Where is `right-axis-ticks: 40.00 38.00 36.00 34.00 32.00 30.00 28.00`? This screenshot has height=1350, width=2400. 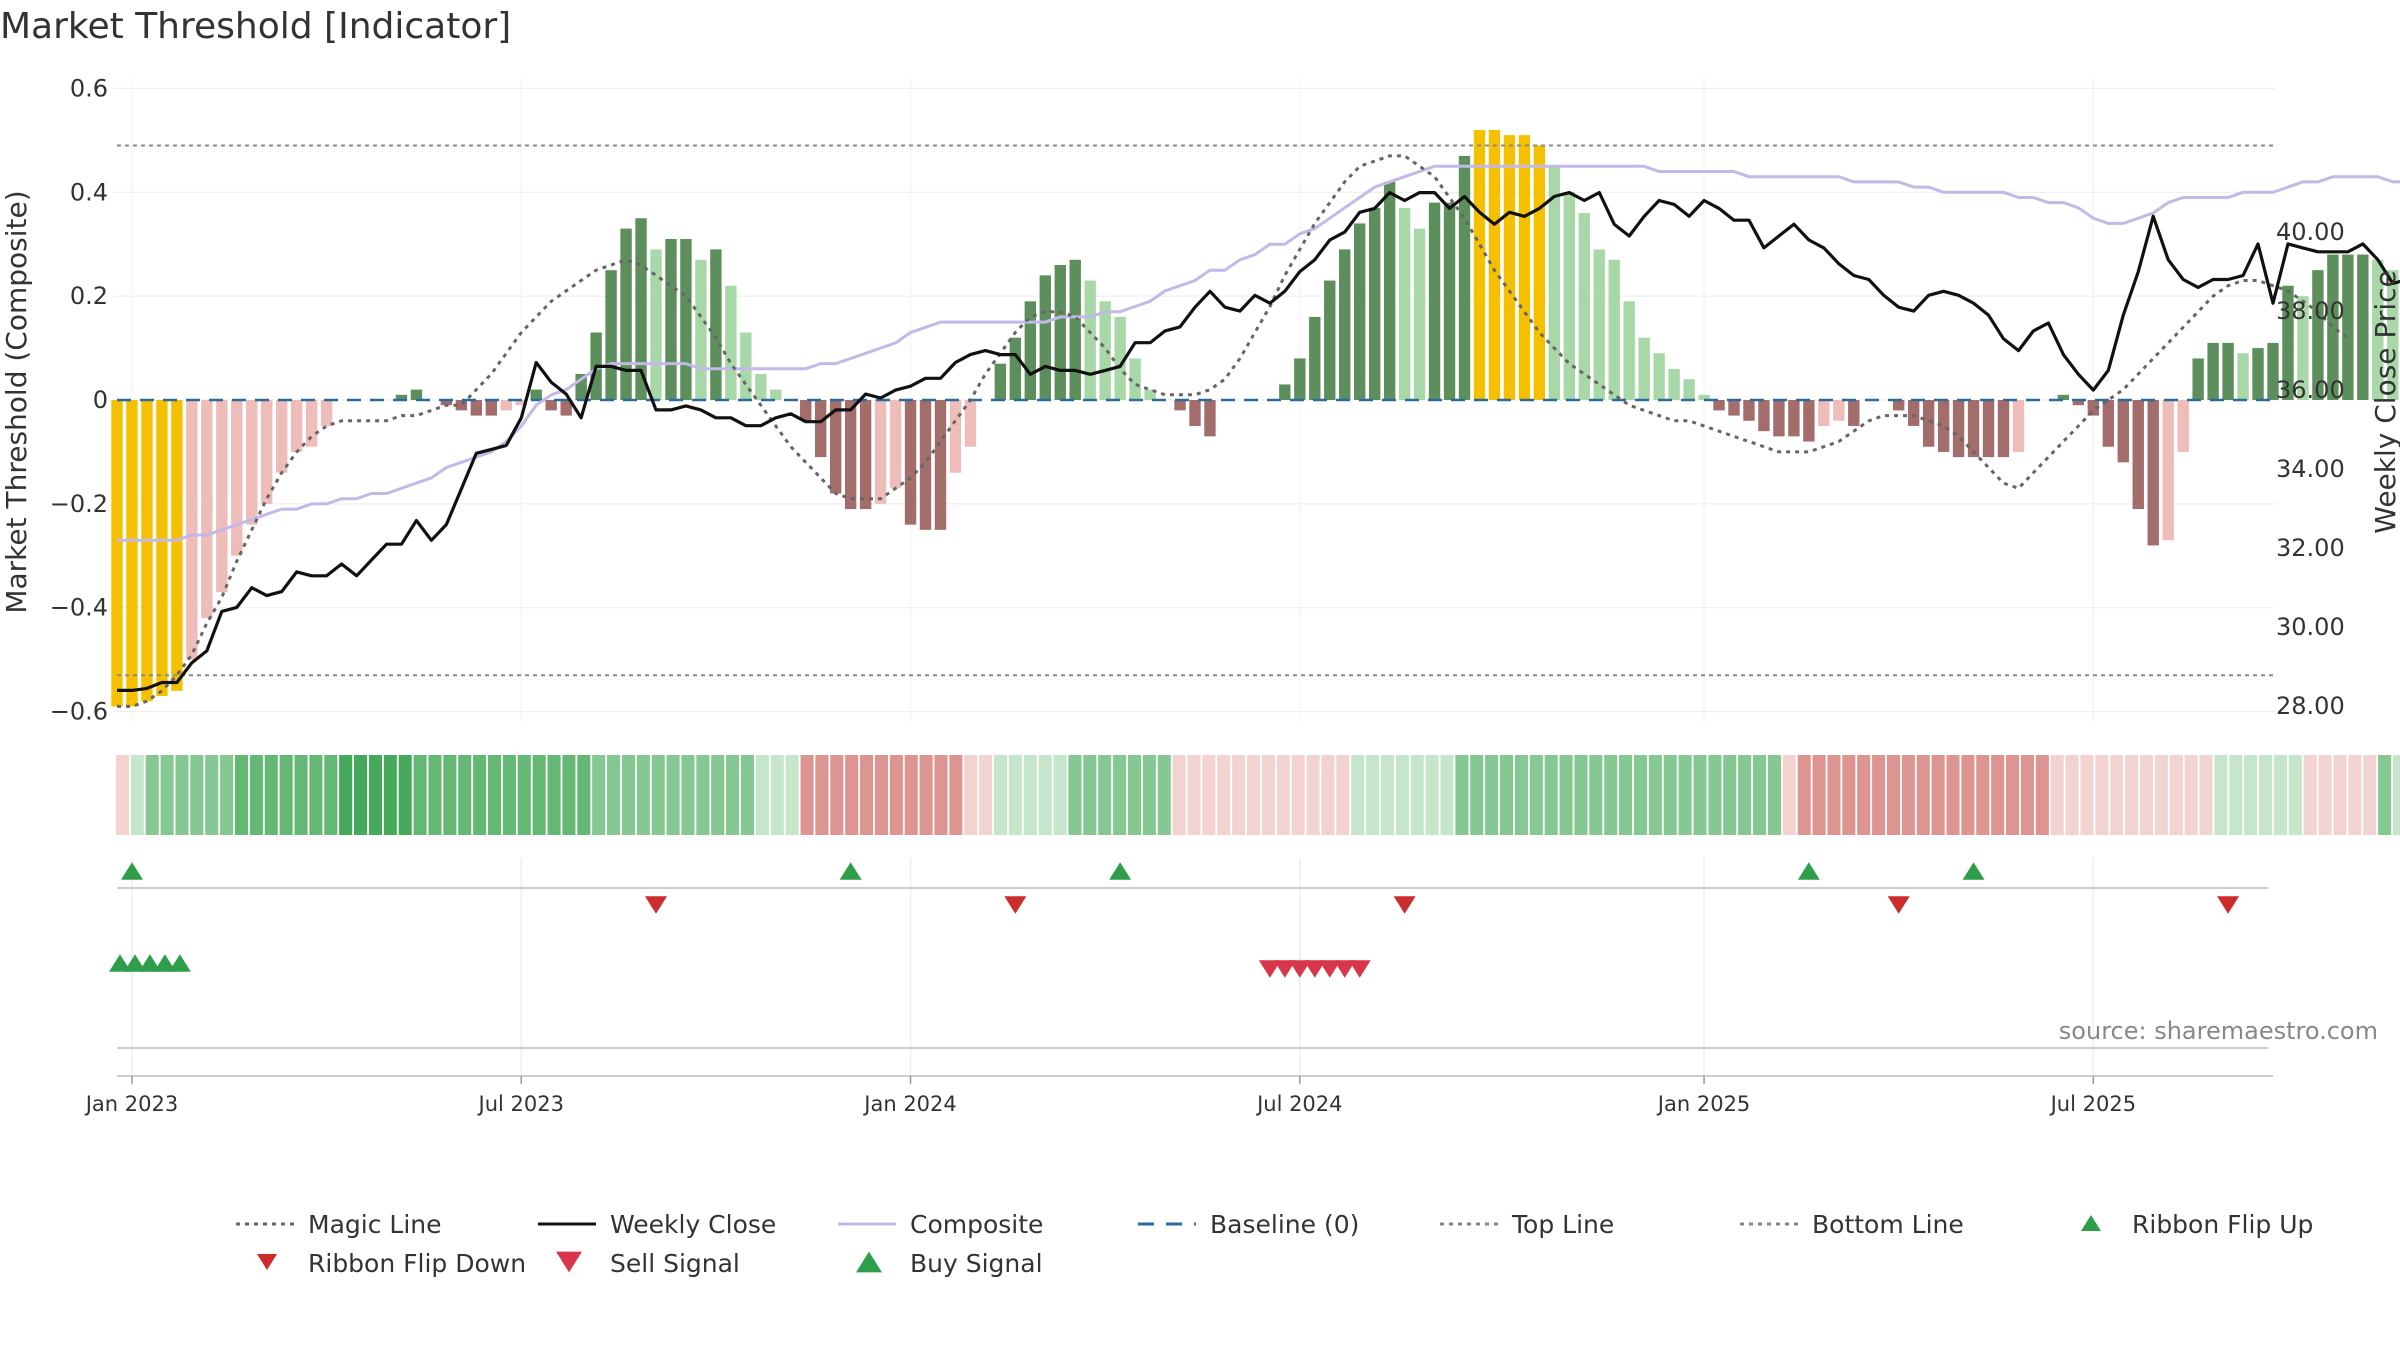
right-axis-ticks: 40.00 38.00 36.00 34.00 32.00 30.00 28.00 is located at coordinates (2310, 469).